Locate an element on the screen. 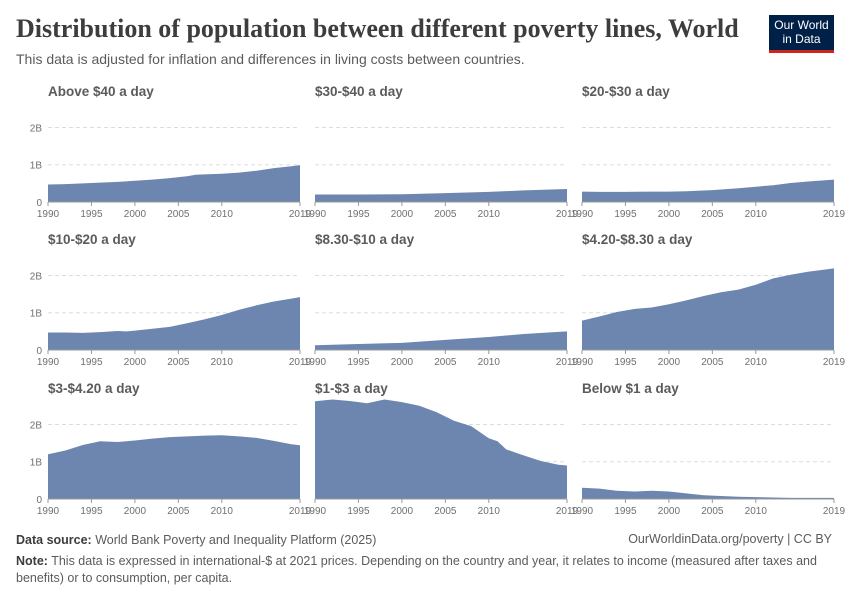 The image size is (850, 600). panel-6-area is located at coordinates (708, 309).